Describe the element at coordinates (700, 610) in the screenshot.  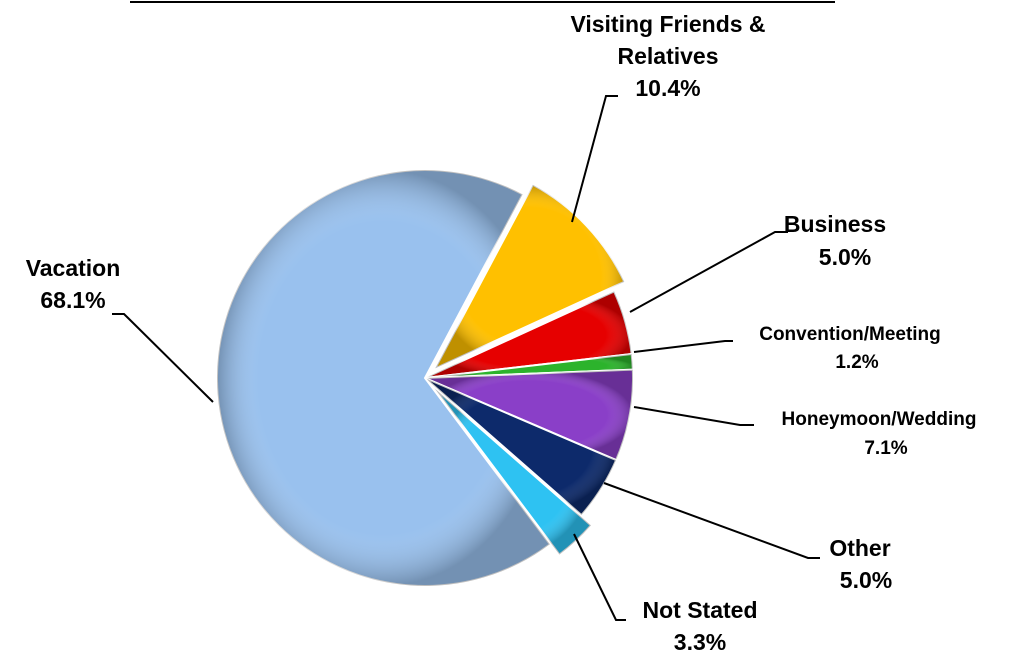
I see `slice-label-not-stated: Not Stated` at that location.